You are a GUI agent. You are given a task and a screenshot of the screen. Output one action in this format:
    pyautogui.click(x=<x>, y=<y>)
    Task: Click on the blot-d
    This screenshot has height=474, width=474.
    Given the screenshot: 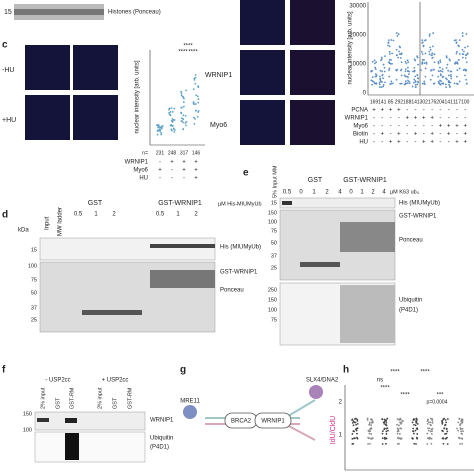 What is the action you would take?
    pyautogui.click(x=127, y=285)
    